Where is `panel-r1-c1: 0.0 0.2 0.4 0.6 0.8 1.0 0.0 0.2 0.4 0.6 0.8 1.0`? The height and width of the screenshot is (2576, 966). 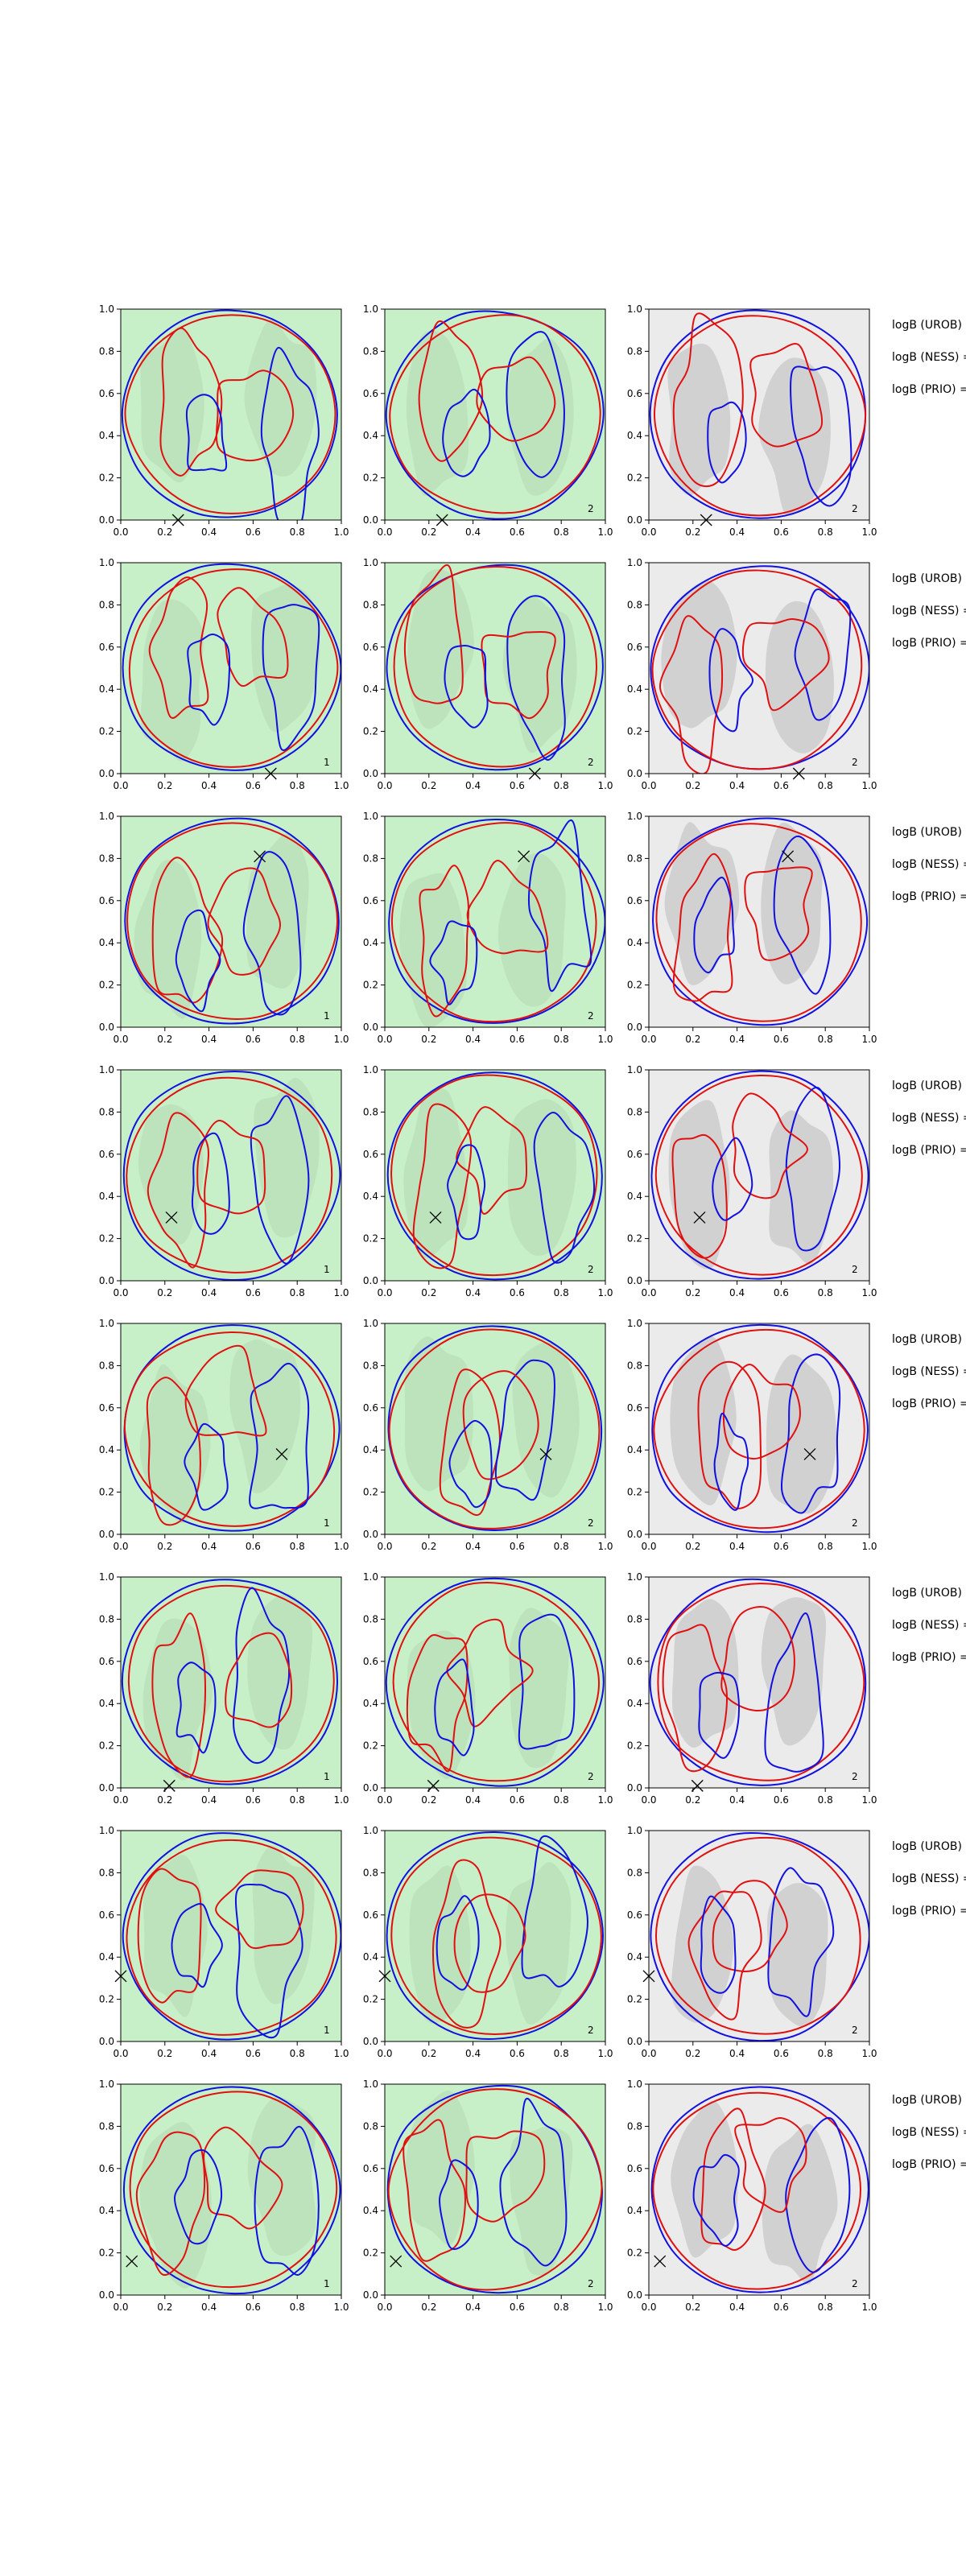 panel-r1-c1: 0.0 0.2 0.4 0.6 0.8 1.0 0.0 0.2 0.4 0.6 0.8 1.0 is located at coordinates (224, 421).